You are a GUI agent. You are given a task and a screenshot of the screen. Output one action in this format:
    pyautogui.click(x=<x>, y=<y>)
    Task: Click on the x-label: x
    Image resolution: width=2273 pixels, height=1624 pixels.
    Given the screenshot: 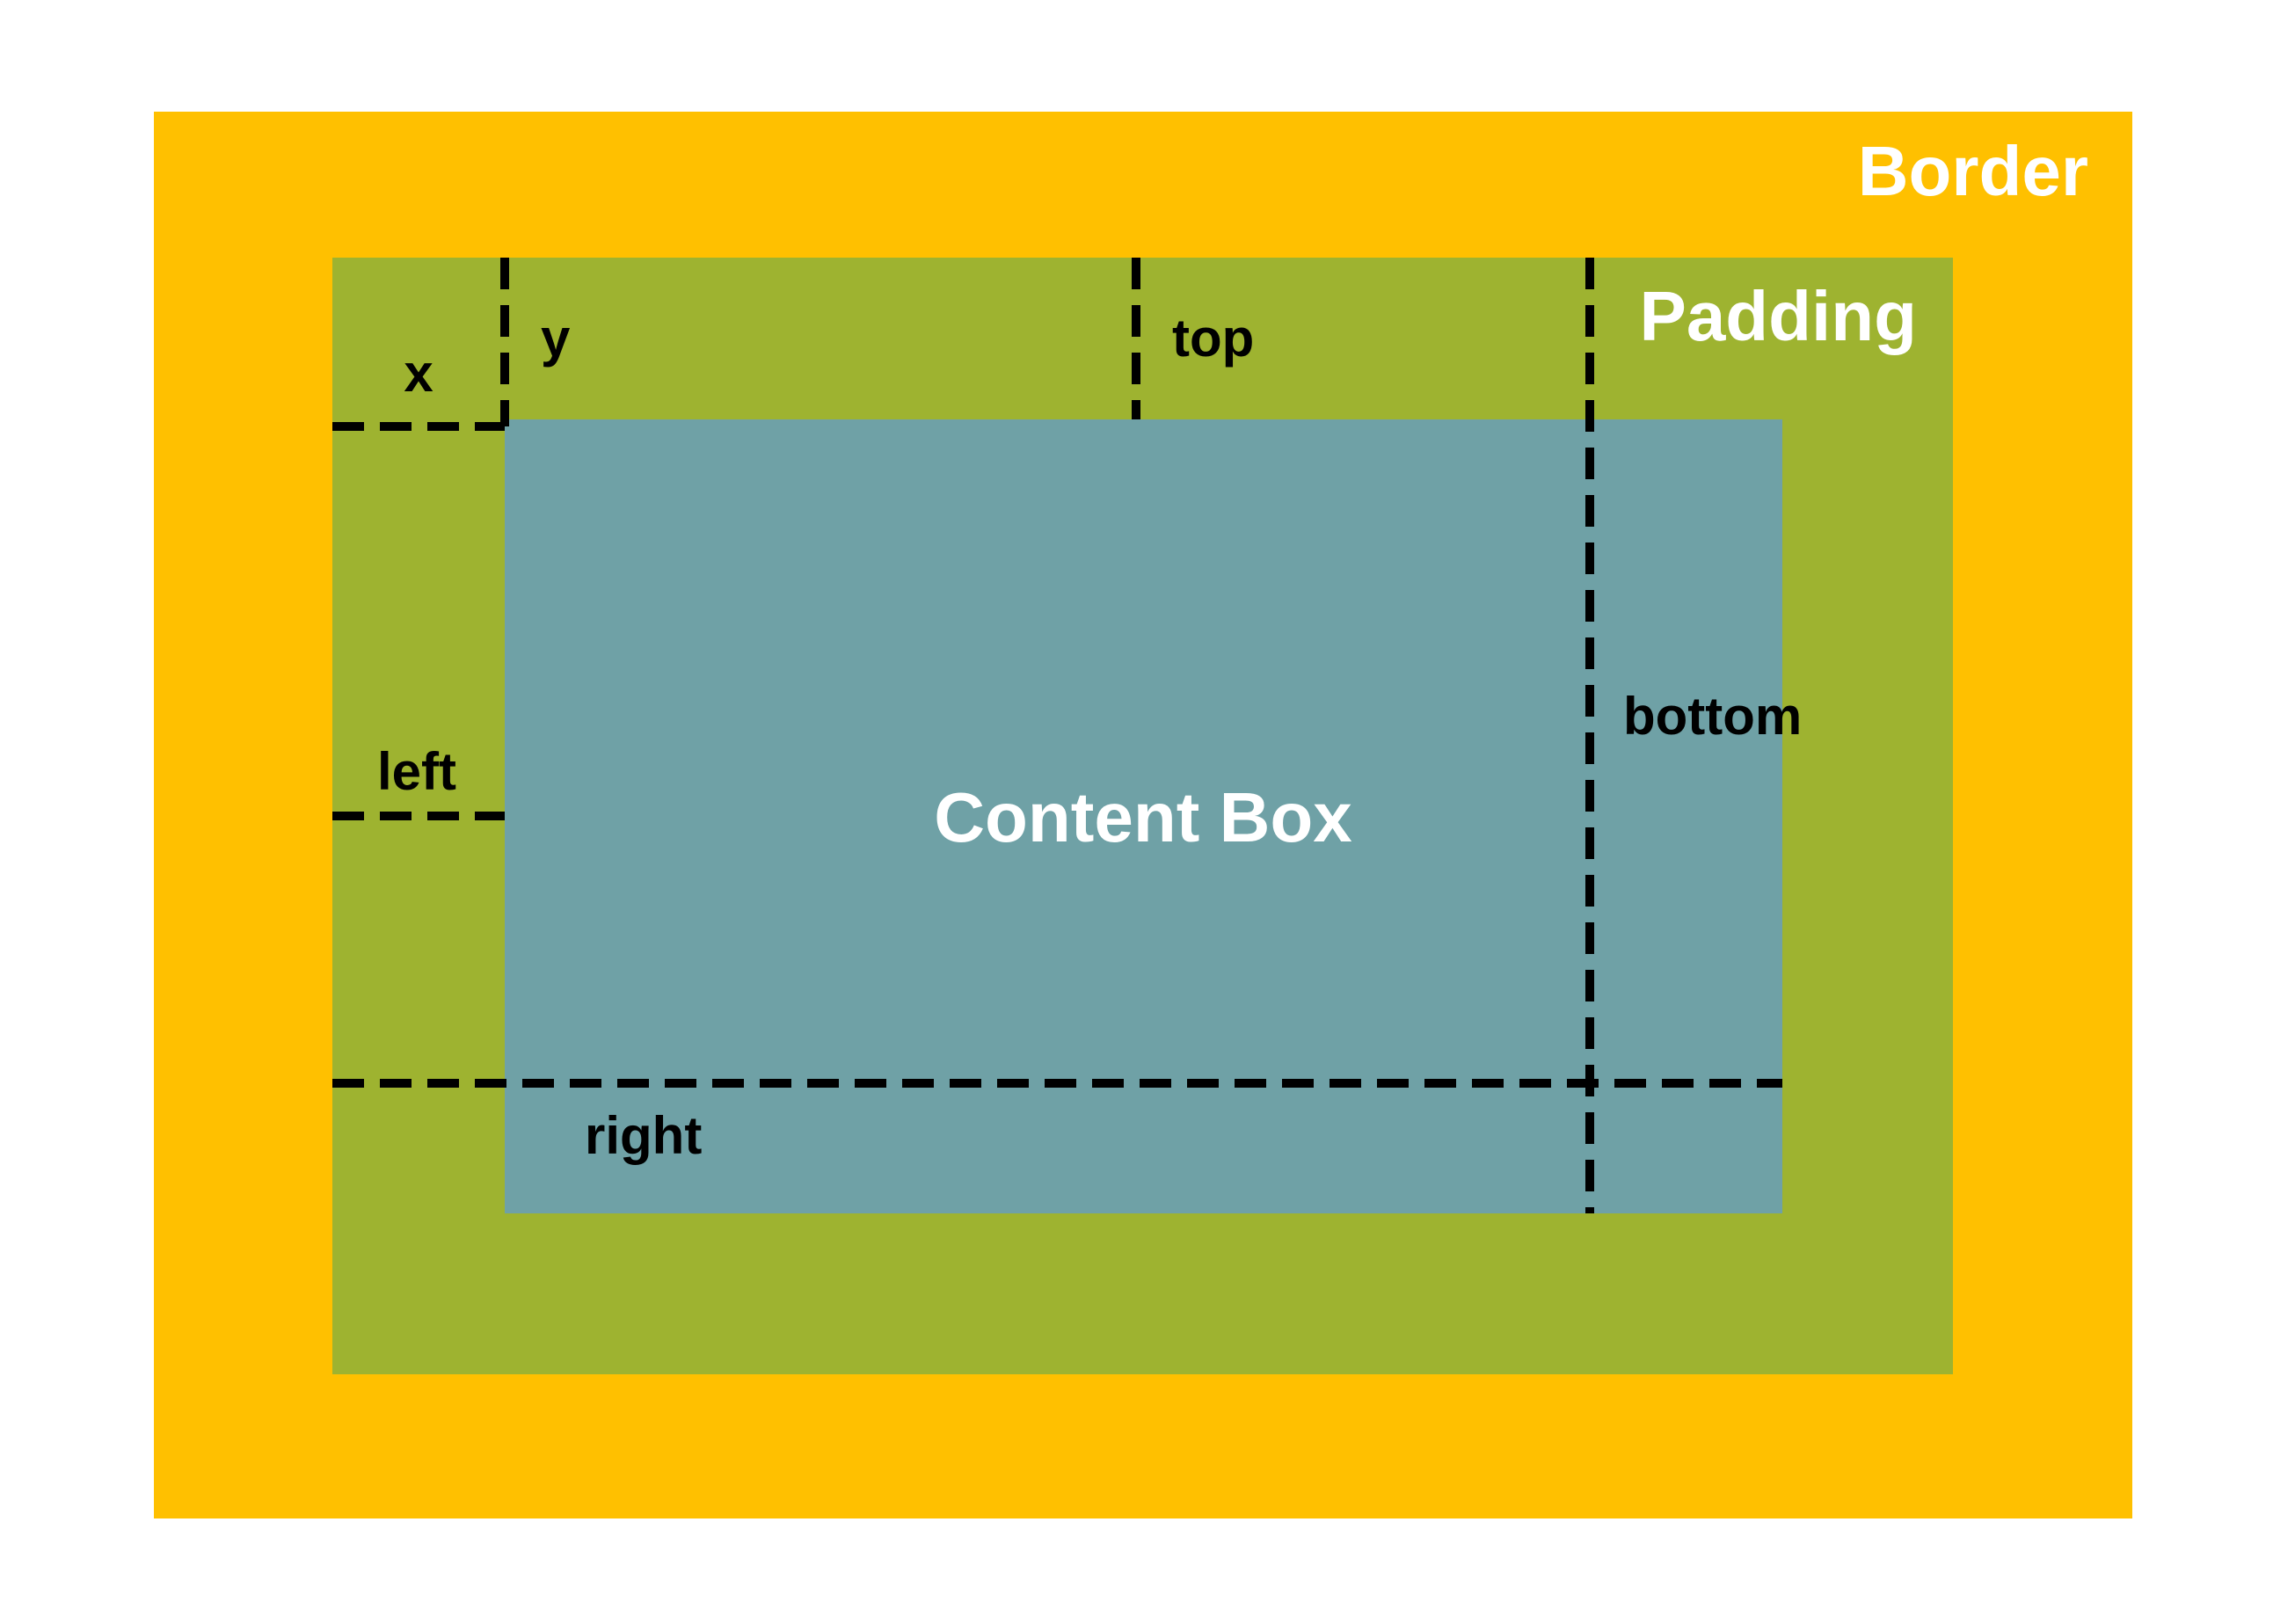 What is the action you would take?
    pyautogui.click(x=418, y=373)
    